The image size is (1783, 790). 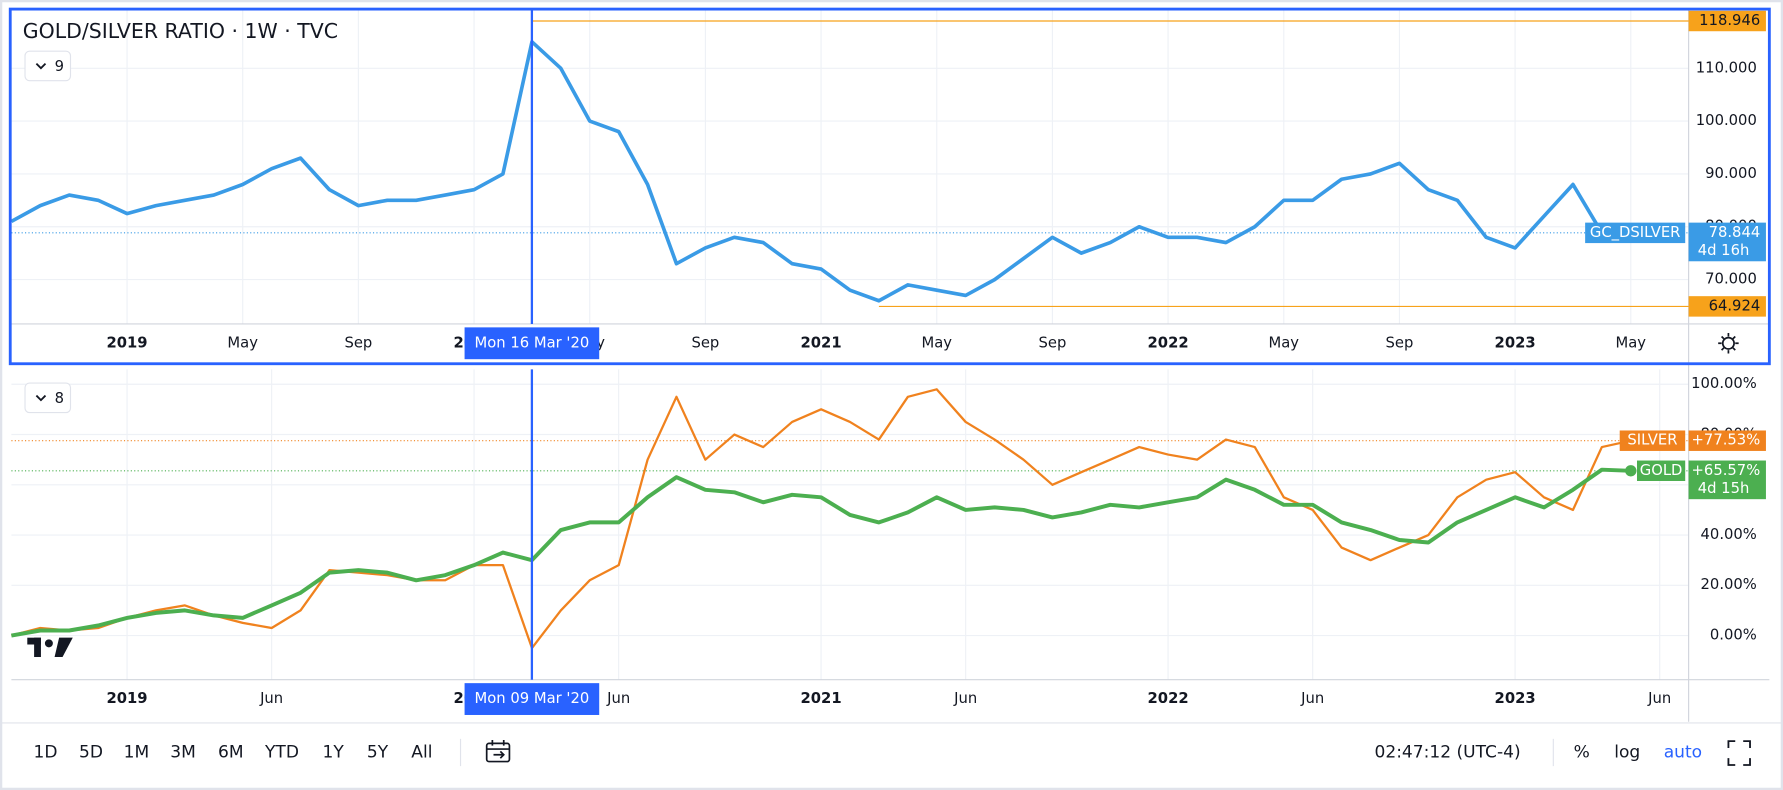 I want to click on date-range-icon, so click(x=498, y=751).